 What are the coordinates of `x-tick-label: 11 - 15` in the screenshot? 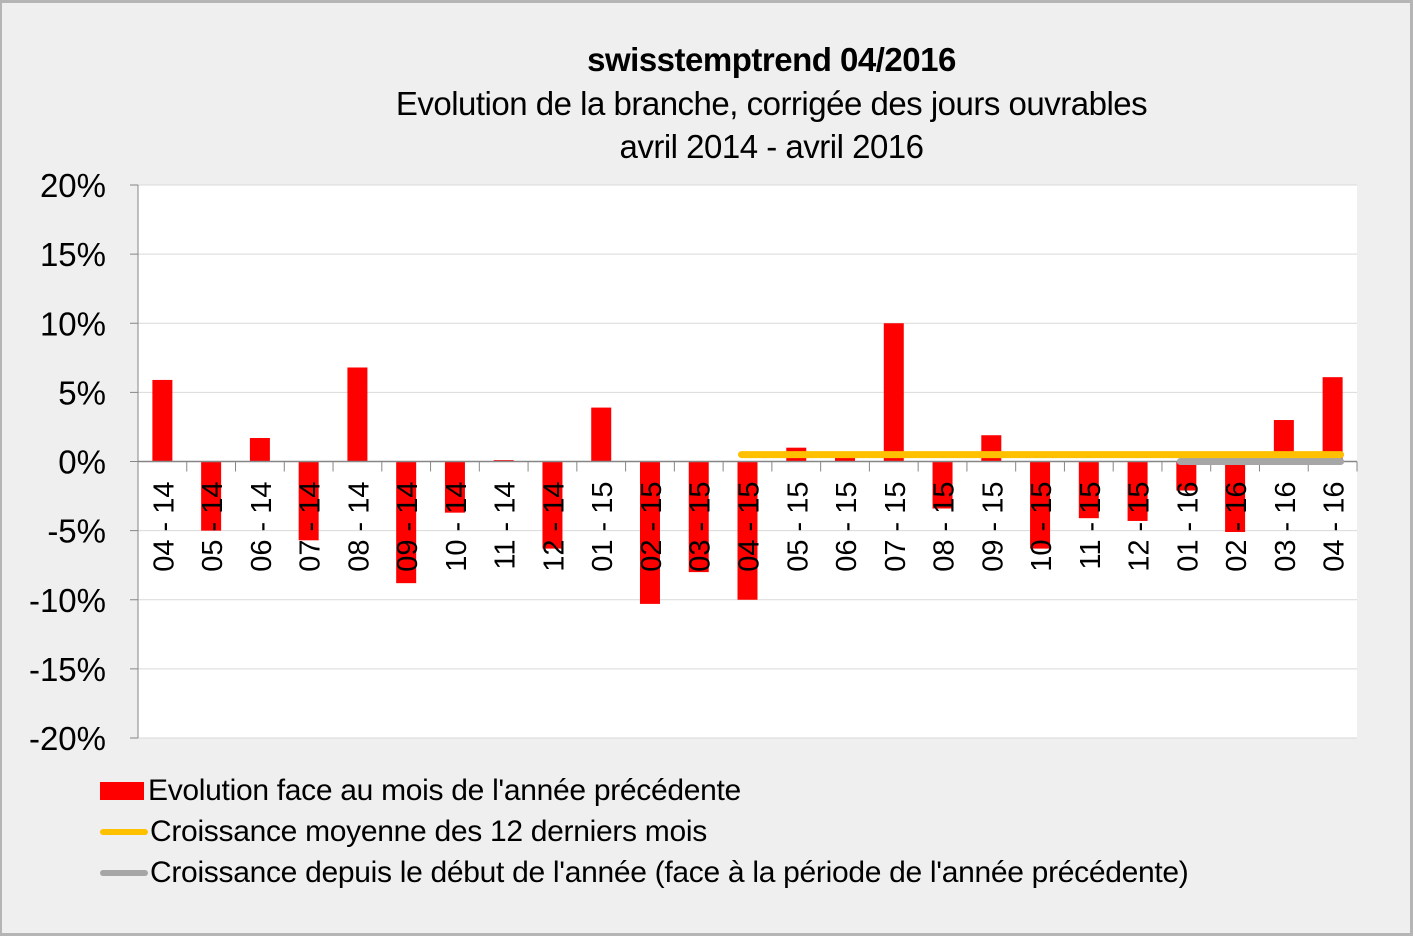 It's located at (1091, 526).